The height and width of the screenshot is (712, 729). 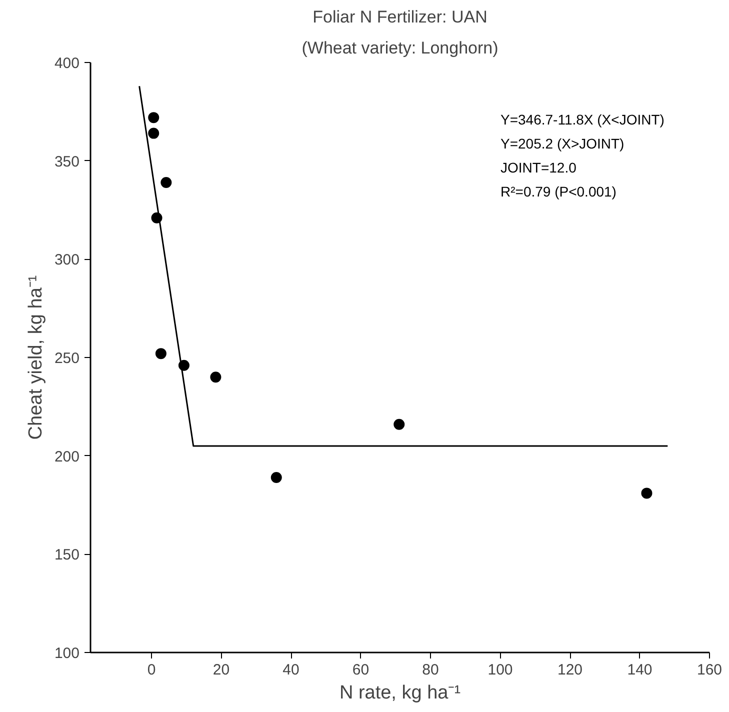 I want to click on y-tick-label: 250, so click(x=67, y=358).